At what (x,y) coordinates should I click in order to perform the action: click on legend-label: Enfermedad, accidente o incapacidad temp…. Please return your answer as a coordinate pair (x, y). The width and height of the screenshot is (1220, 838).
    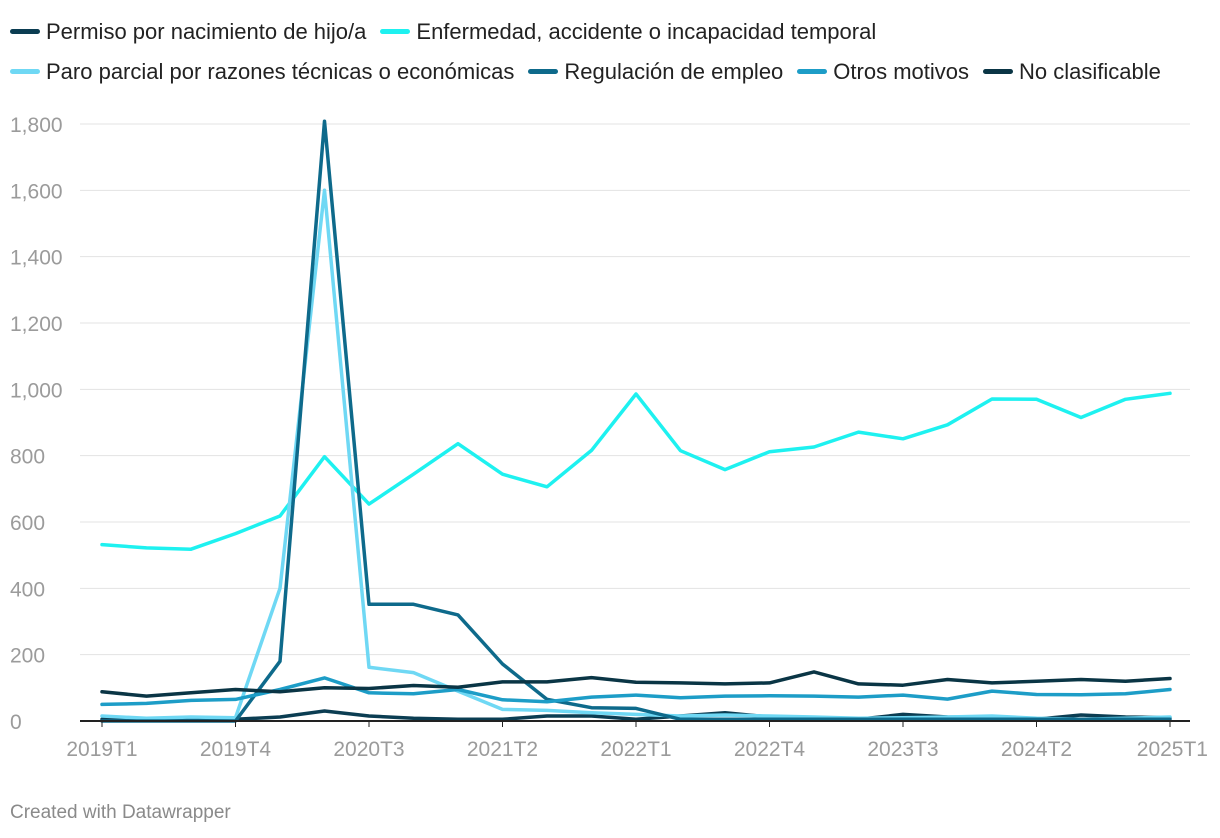
    Looking at the image, I should click on (646, 31).